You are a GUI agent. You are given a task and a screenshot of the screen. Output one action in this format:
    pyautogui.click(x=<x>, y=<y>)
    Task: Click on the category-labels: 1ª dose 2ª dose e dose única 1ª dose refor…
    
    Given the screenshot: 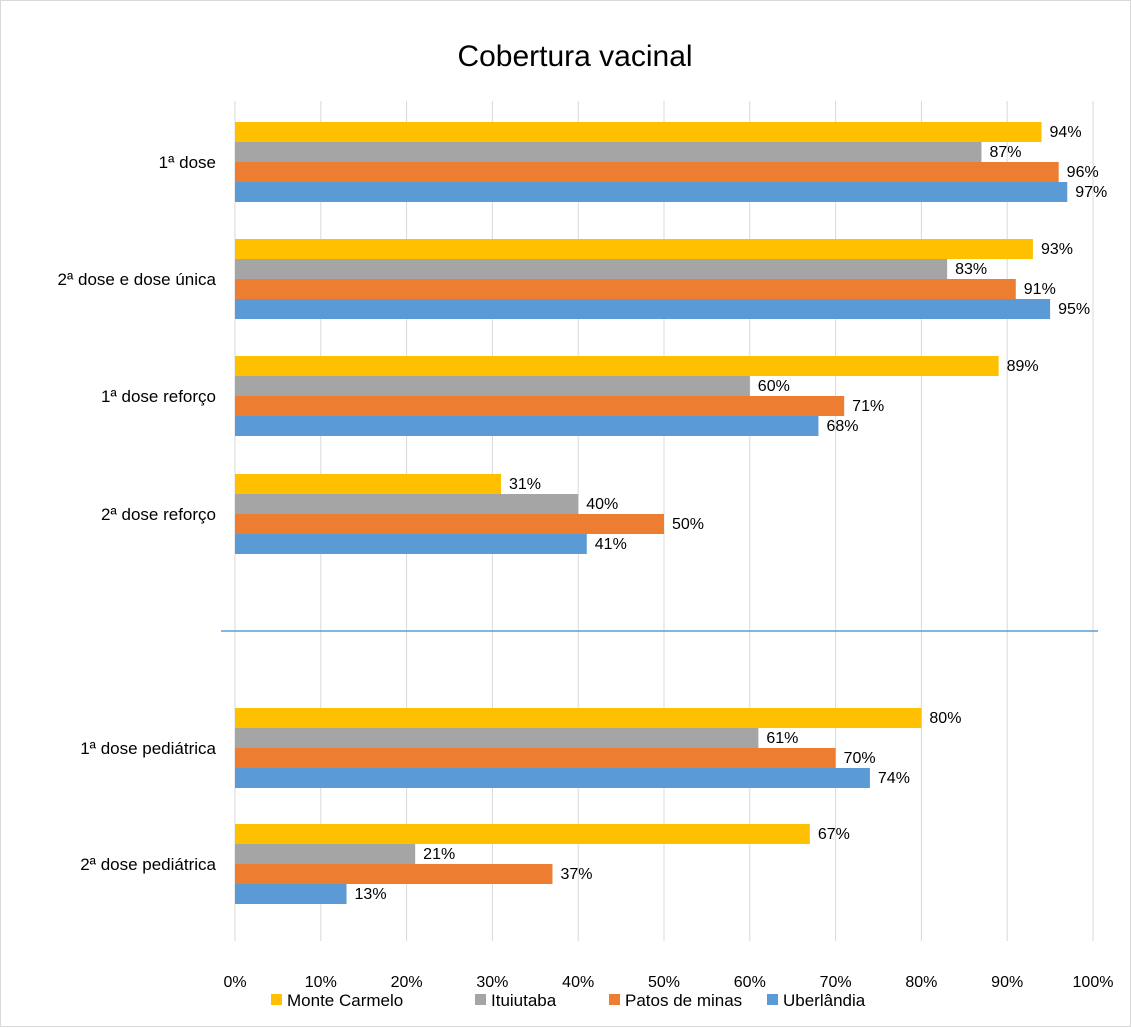 What is the action you would take?
    pyautogui.click(x=137, y=513)
    